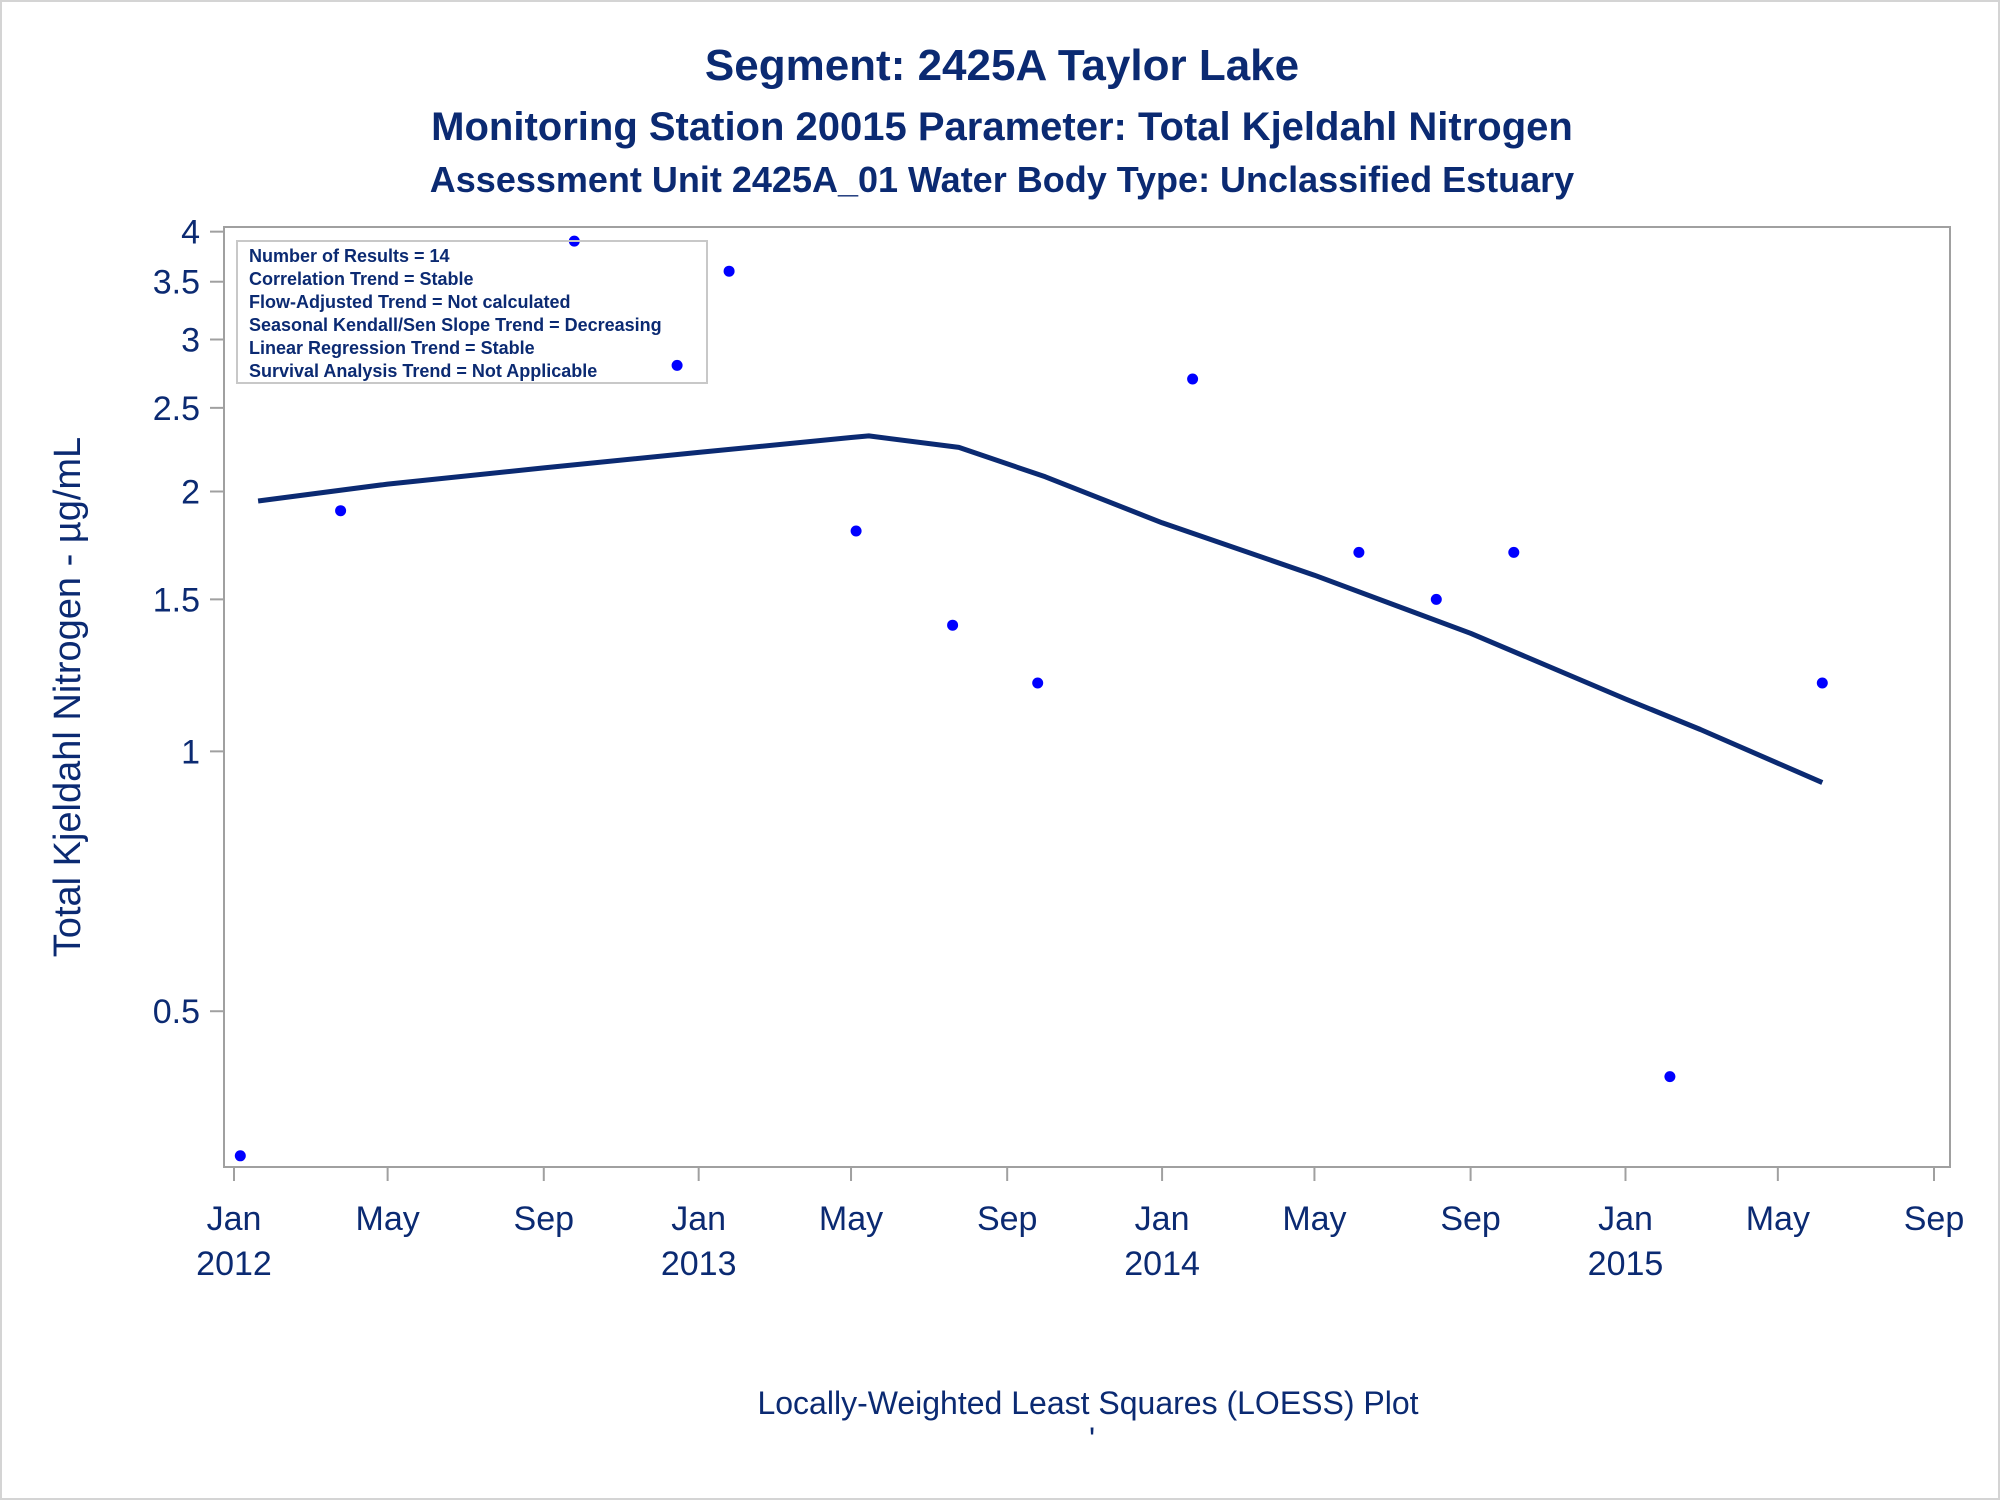 Image resolution: width=2000 pixels, height=1502 pixels. What do you see at coordinates (234, 1264) in the screenshot?
I see `x-tick-year-label: 2012` at bounding box center [234, 1264].